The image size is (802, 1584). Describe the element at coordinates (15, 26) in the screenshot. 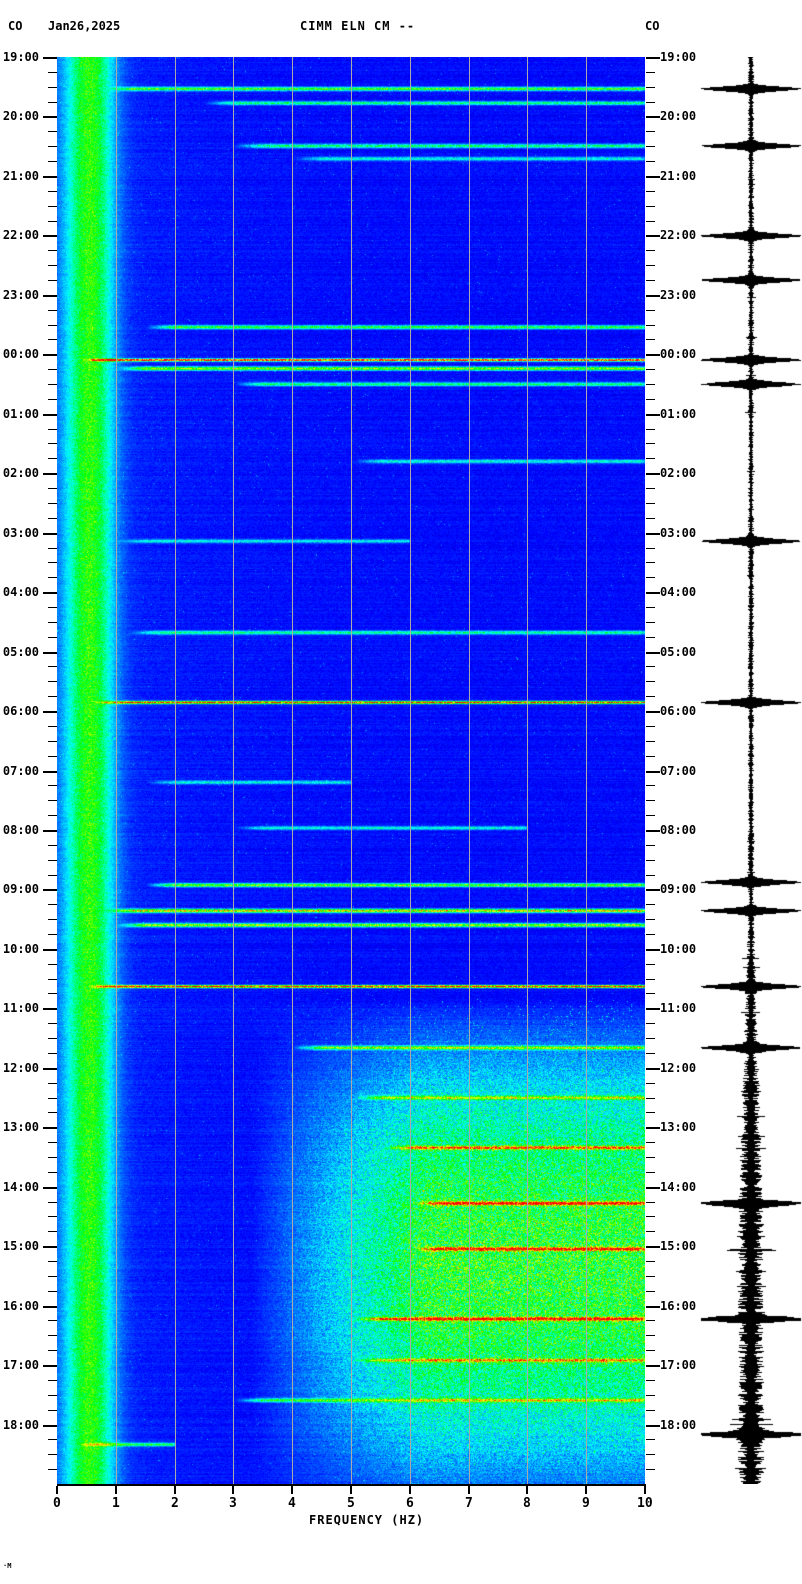

I see `header-network-left: CO` at that location.